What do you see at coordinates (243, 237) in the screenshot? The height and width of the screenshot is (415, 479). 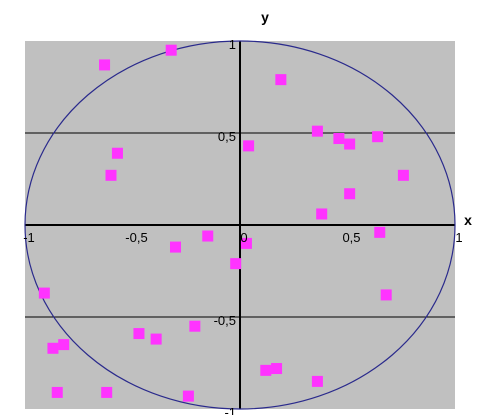 I see `x-tick-label-2: 0` at bounding box center [243, 237].